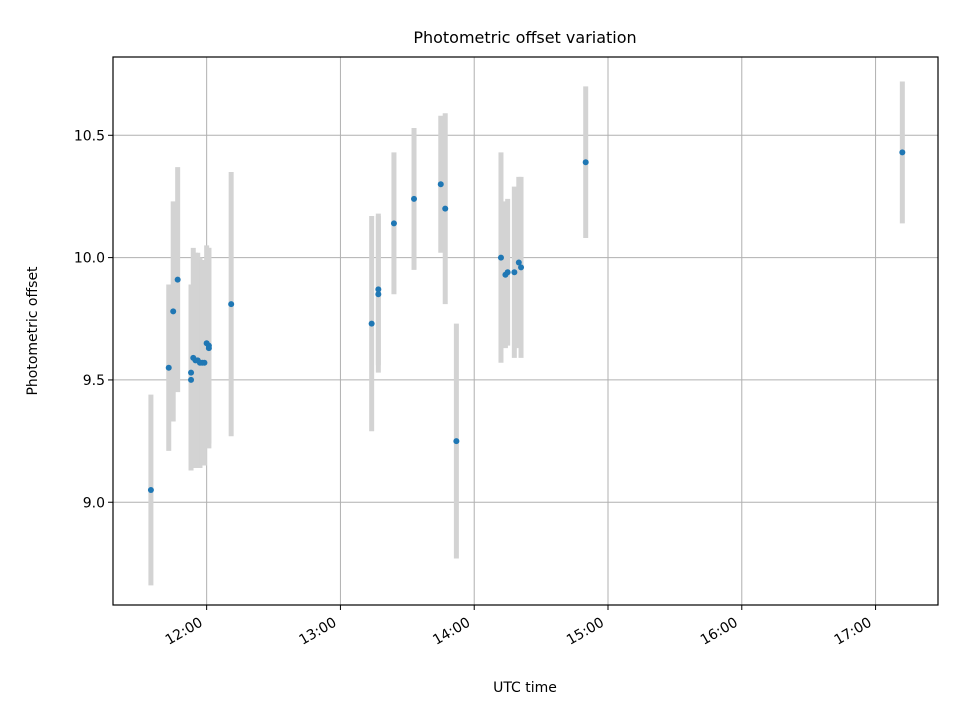  I want to click on y-axis-label: Photometric offset, so click(33, 331).